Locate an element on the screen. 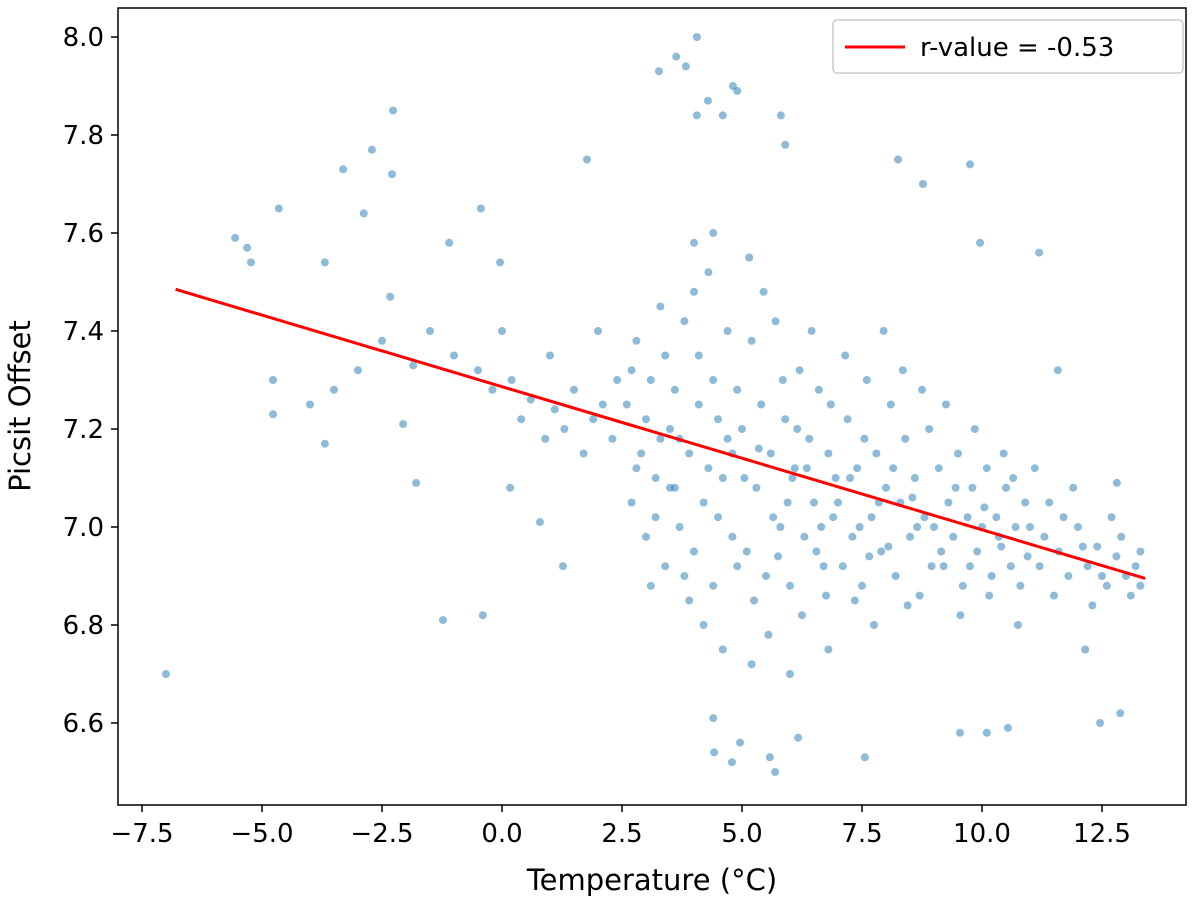  y-tick-label: 8.0 is located at coordinates (83, 38).